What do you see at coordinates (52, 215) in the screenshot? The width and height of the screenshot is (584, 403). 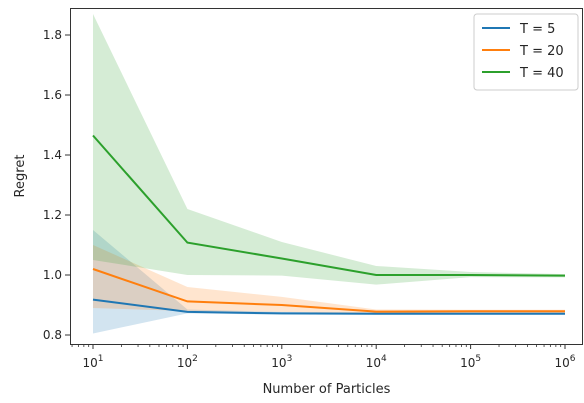 I see `y-tick-label: 1.2` at bounding box center [52, 215].